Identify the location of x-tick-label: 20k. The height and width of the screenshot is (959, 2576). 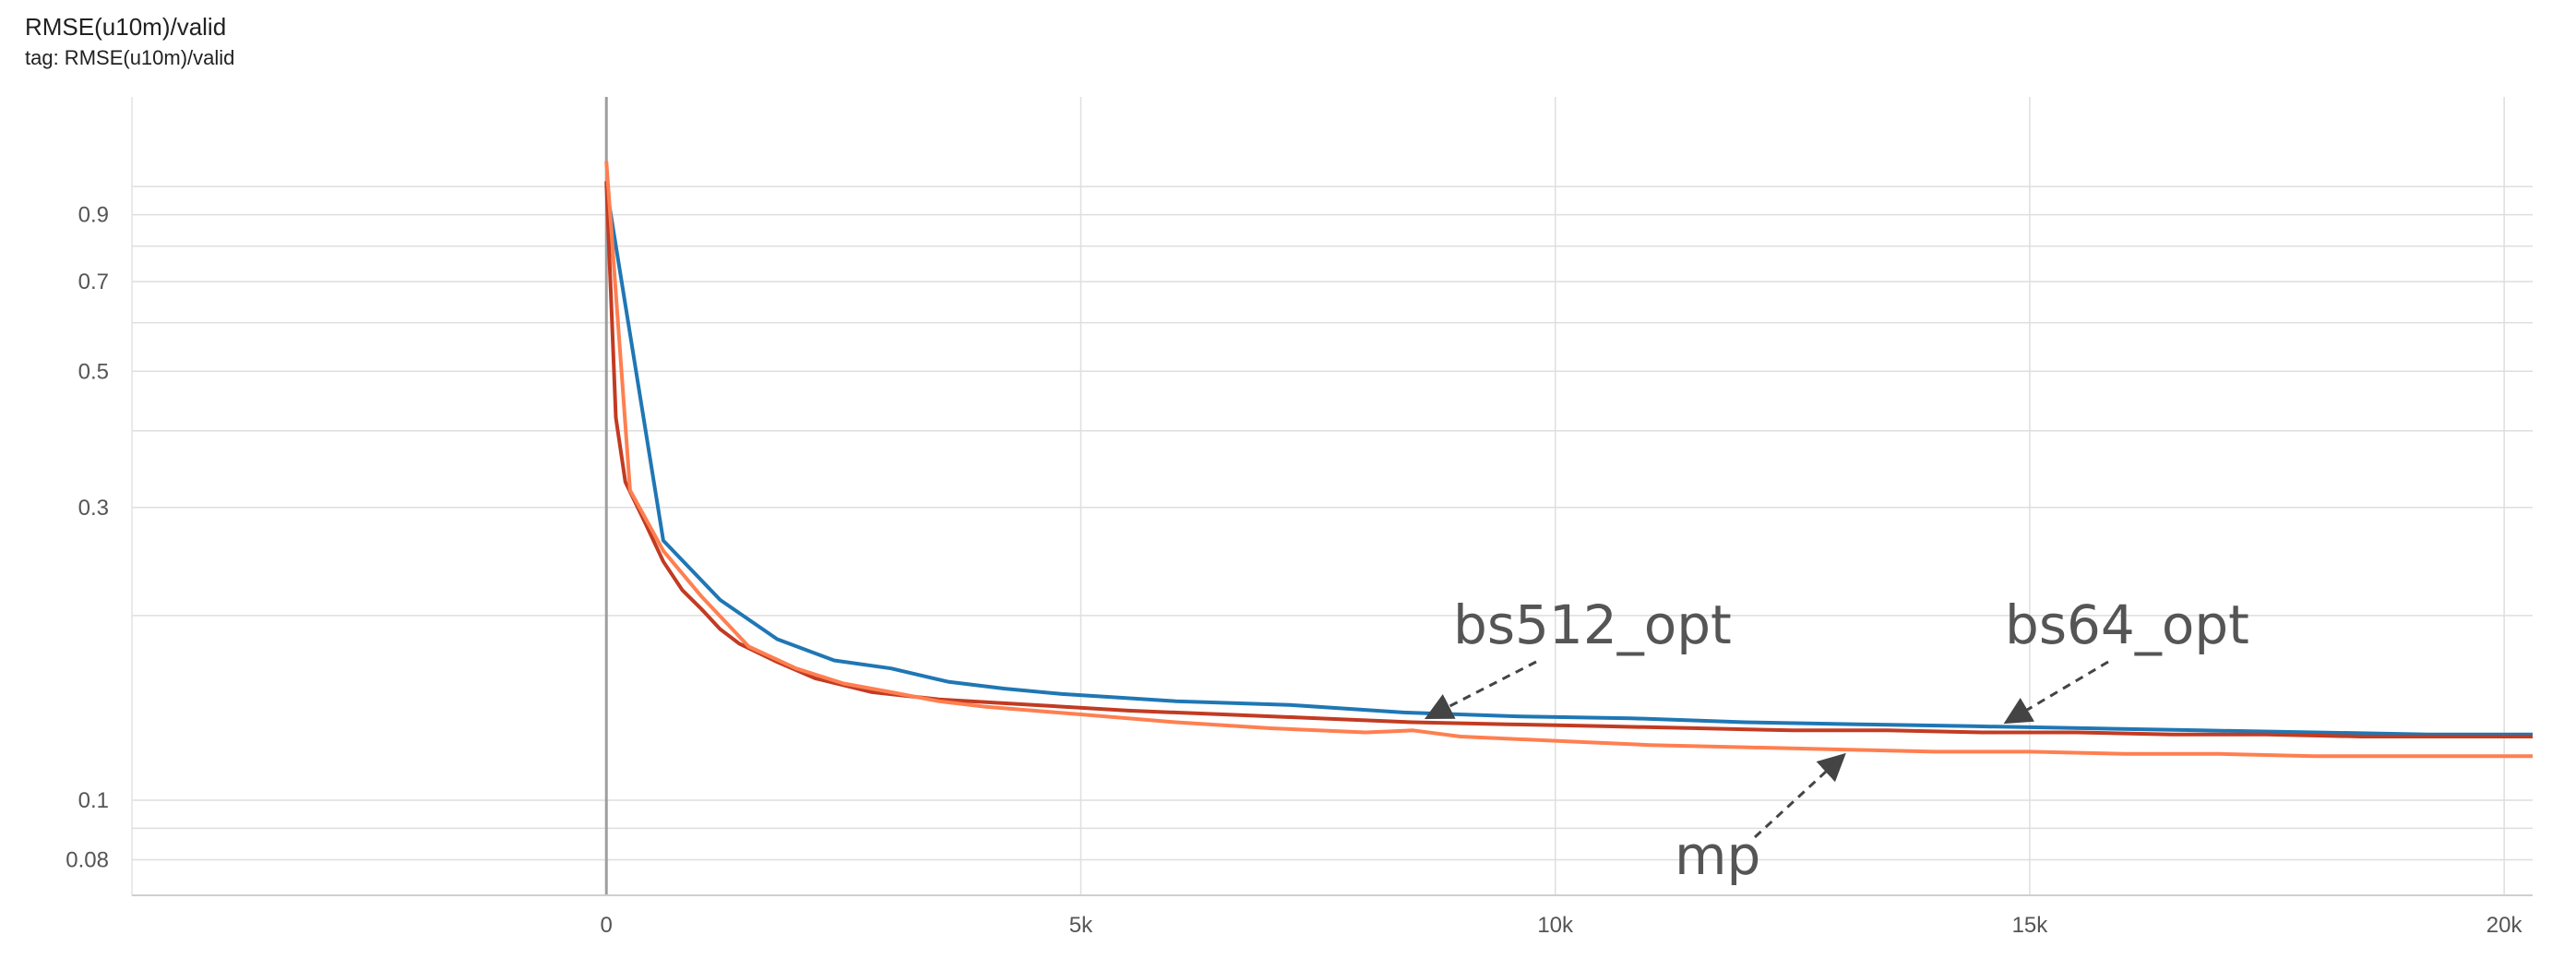
(2505, 925).